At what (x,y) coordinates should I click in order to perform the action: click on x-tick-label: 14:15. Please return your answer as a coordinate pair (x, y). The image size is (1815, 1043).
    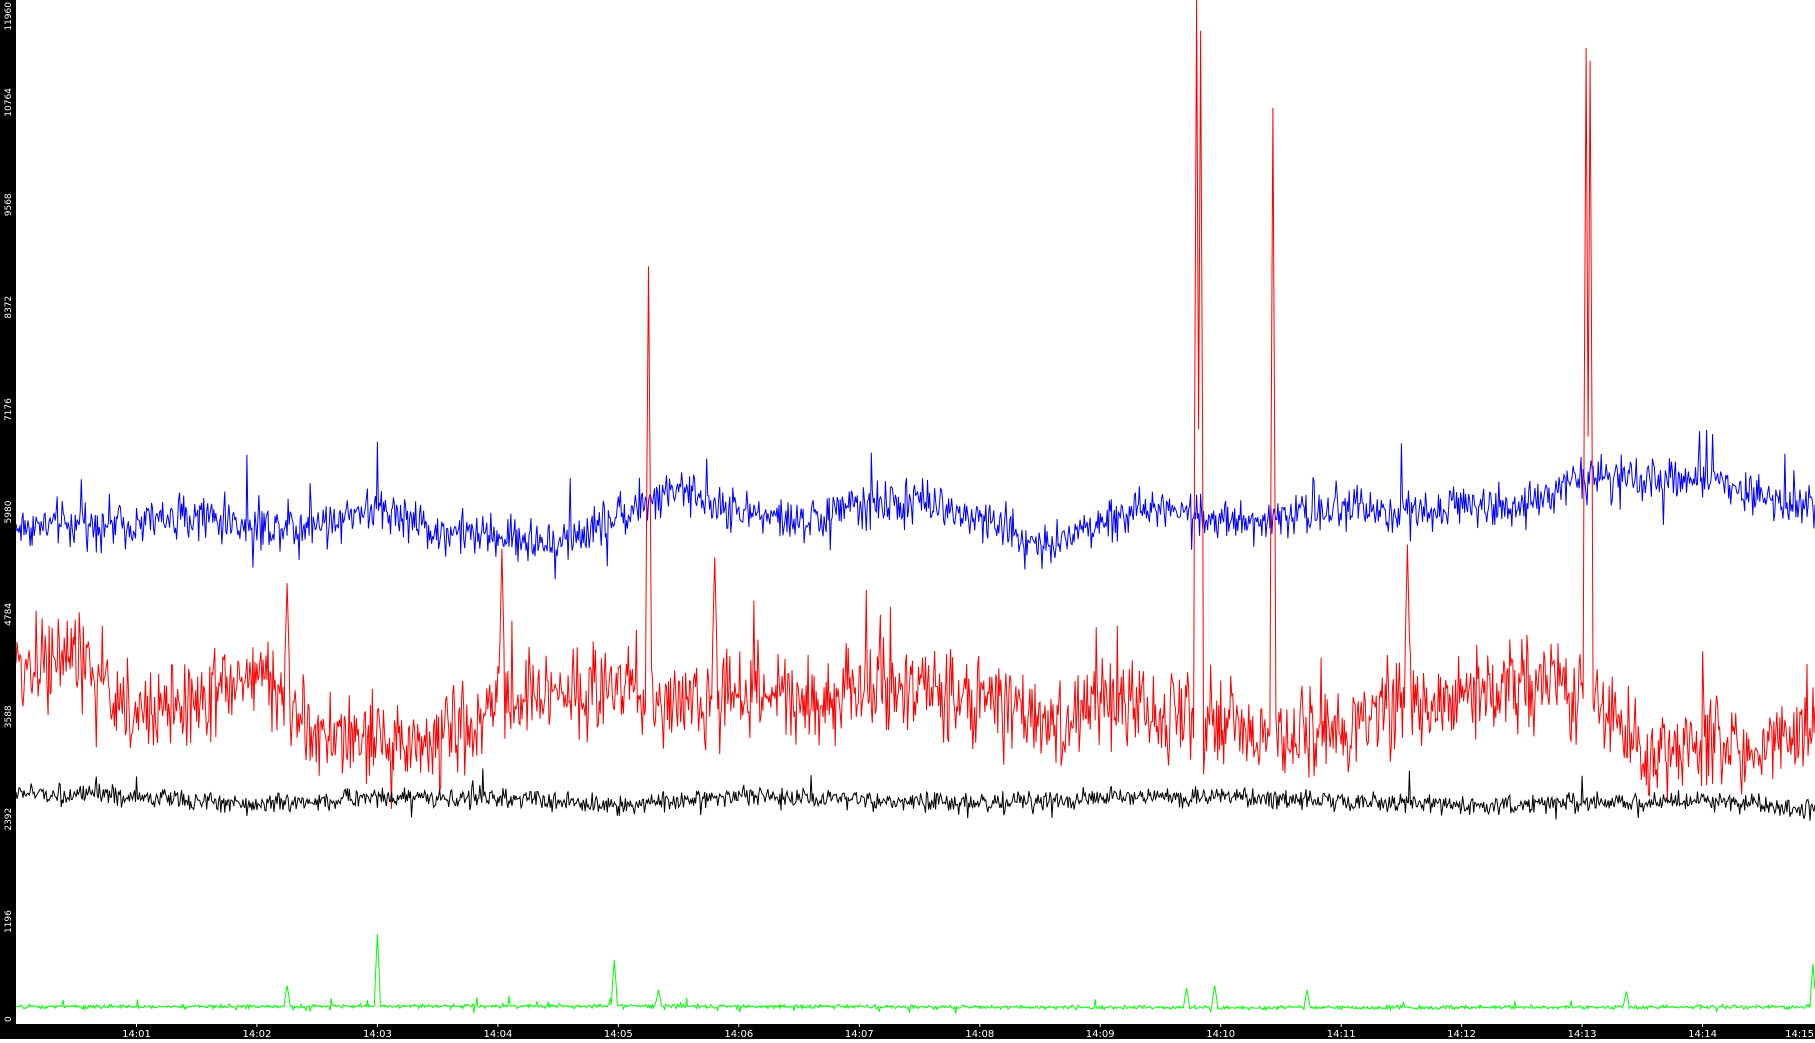
    Looking at the image, I should click on (1799, 1034).